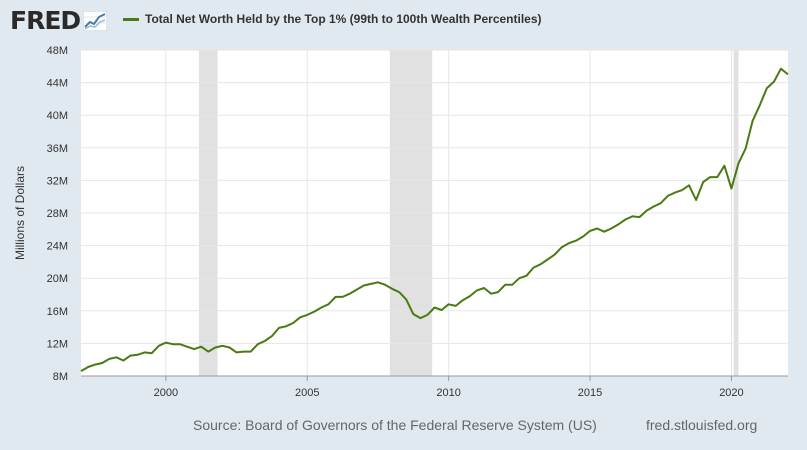 This screenshot has height=450, width=807. What do you see at coordinates (57, 247) in the screenshot?
I see `y-tick-label: 24M` at bounding box center [57, 247].